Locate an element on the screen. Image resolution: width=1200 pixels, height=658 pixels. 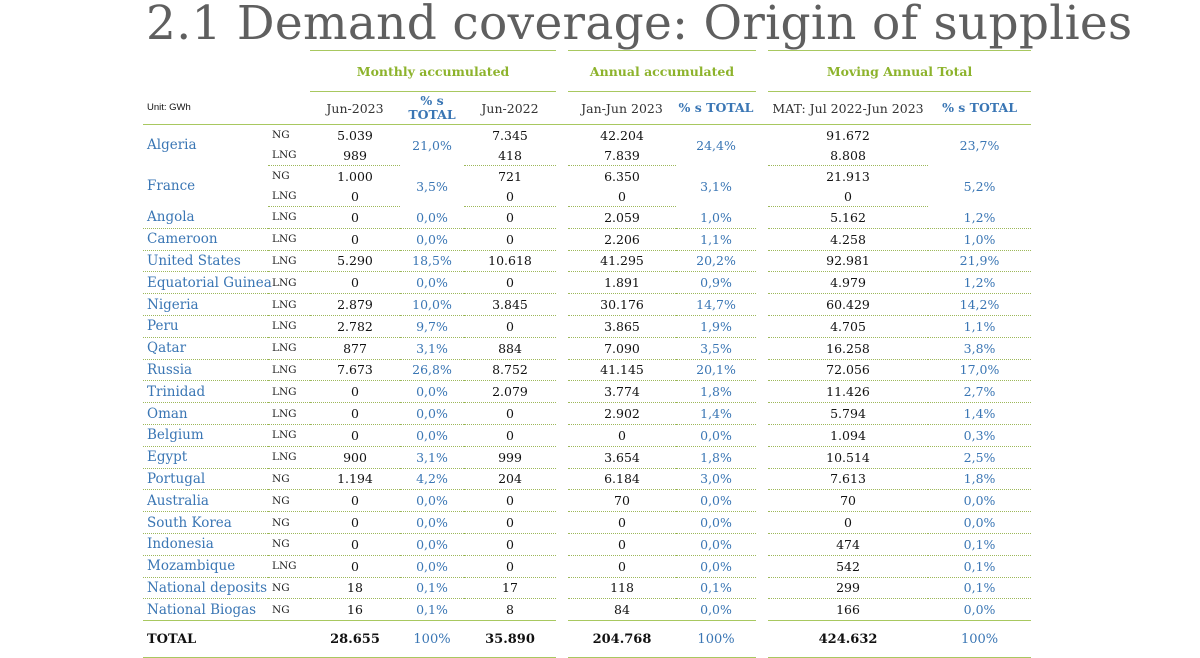
pct-mat: 23,7% is located at coordinates (979, 145).